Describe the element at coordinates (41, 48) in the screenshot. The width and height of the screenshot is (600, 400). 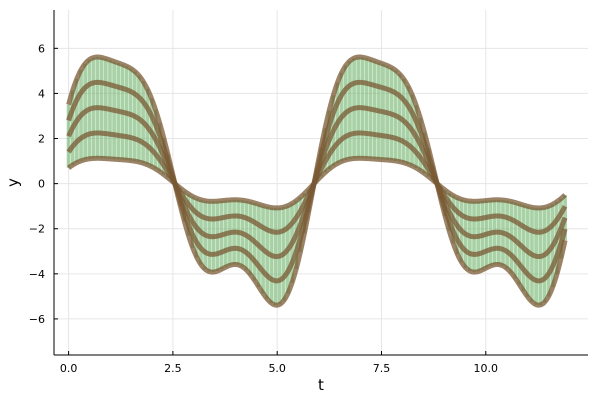
I see `y-tick-label-6: 6` at that location.